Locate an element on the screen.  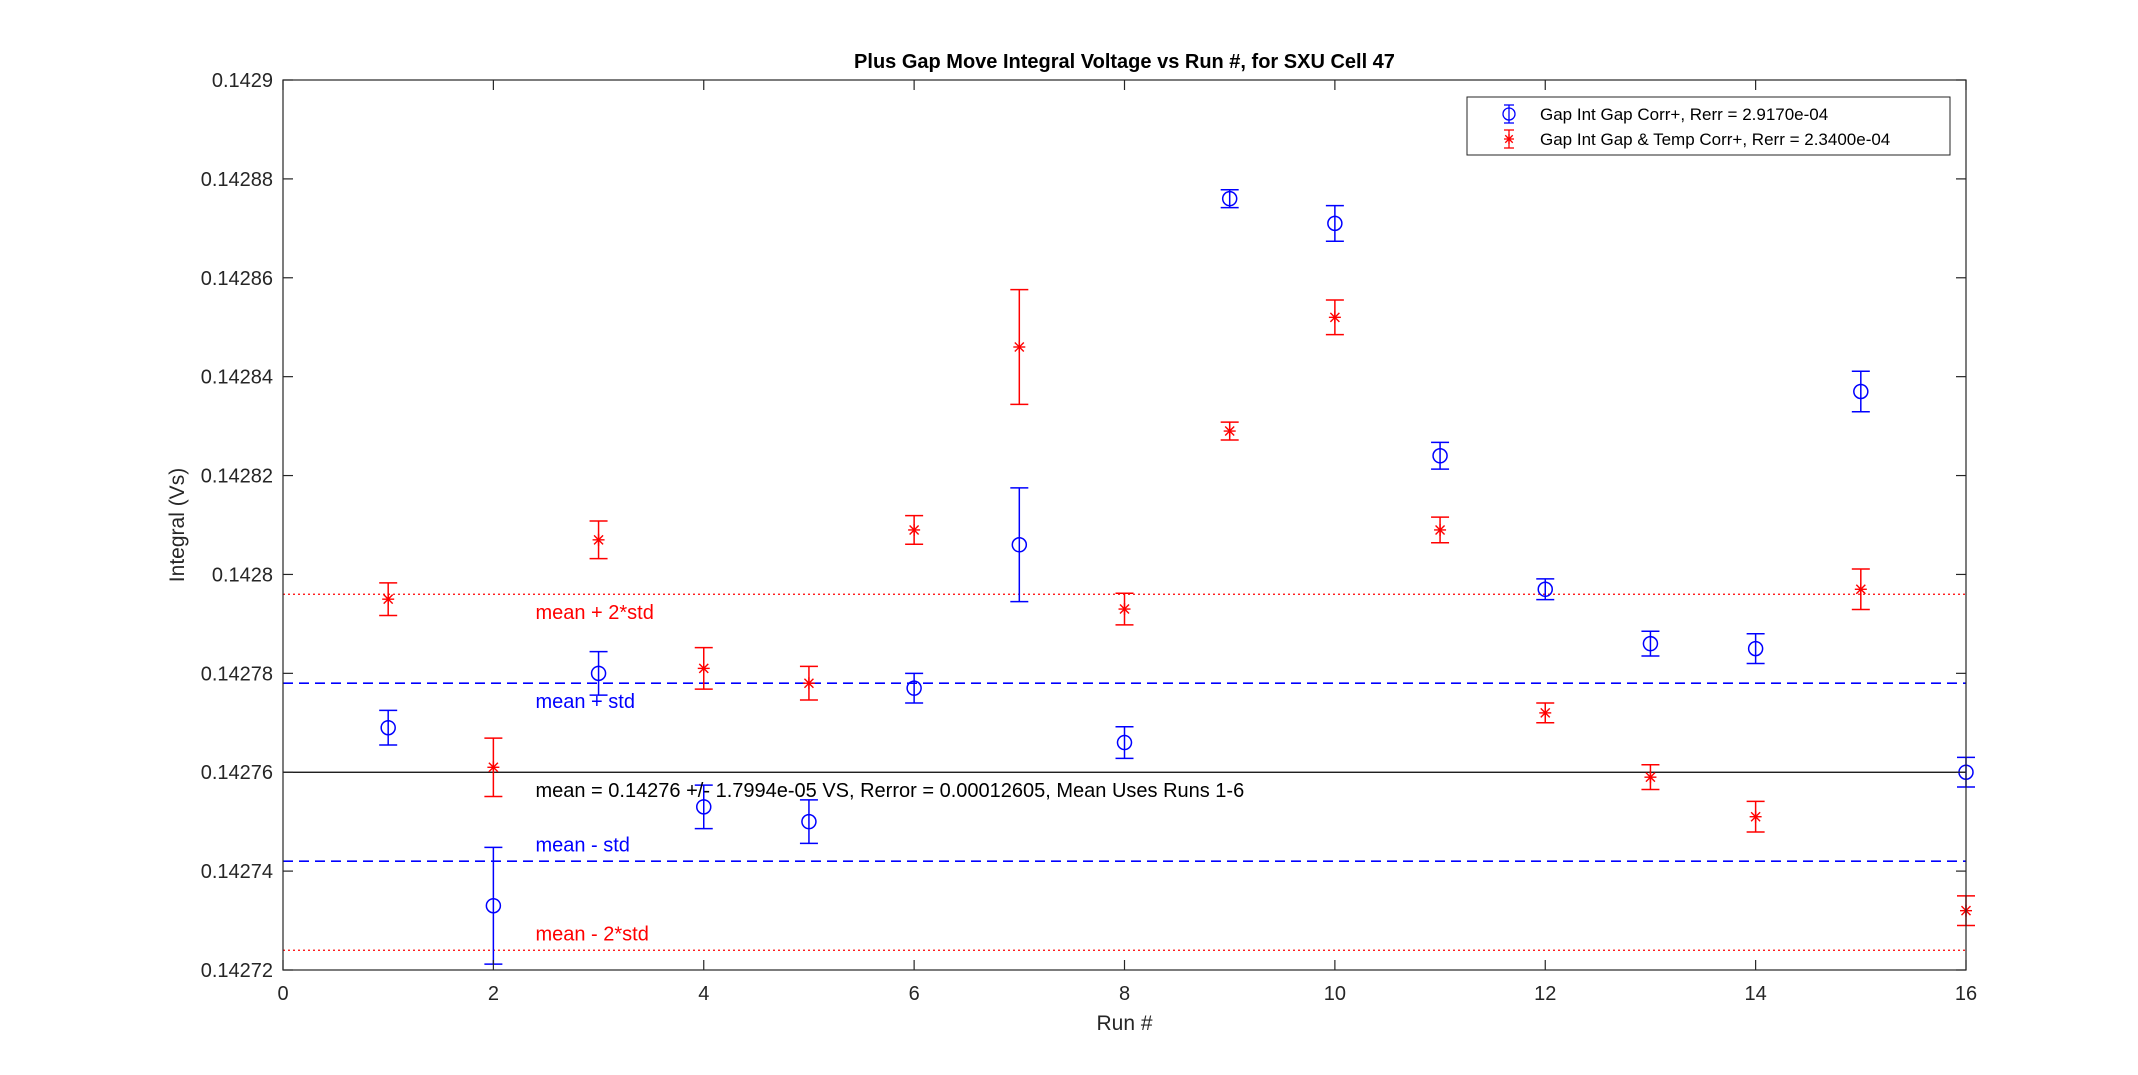
x-tick-label: 2 is located at coordinates (493, 994).